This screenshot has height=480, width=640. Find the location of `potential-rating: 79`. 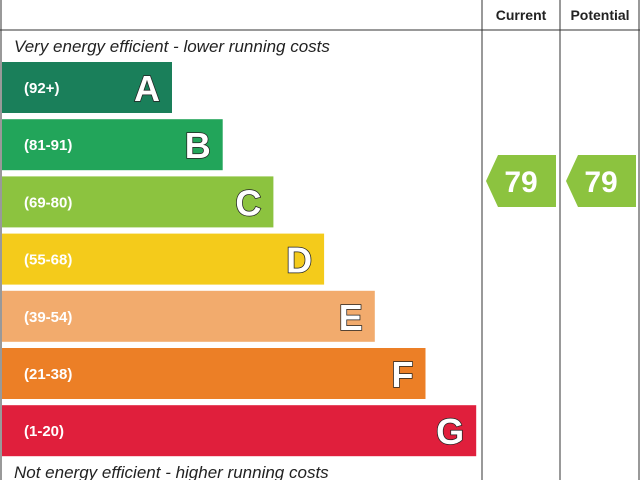

potential-rating: 79 is located at coordinates (600, 182).